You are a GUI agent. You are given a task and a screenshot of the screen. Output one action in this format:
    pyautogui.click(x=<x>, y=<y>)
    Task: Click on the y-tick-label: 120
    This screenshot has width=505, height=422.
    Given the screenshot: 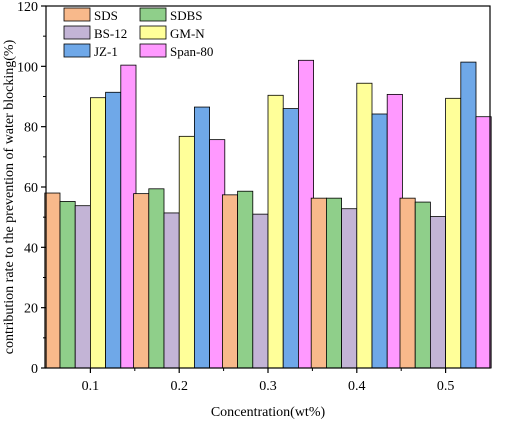 What is the action you would take?
    pyautogui.click(x=27, y=7)
    